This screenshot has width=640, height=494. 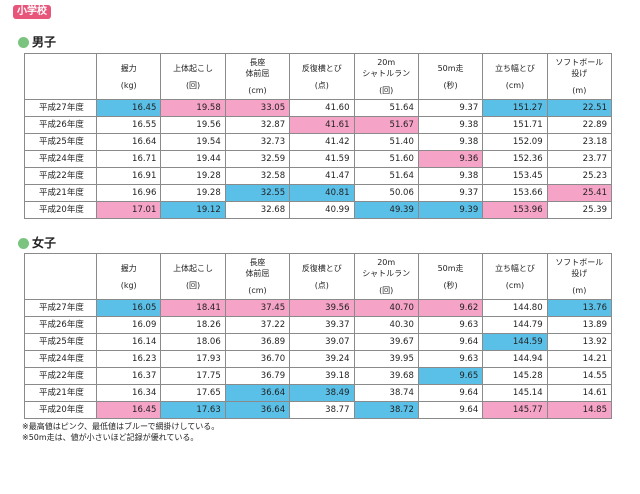 I want to click on section-title-text: 男子, so click(x=44, y=42).